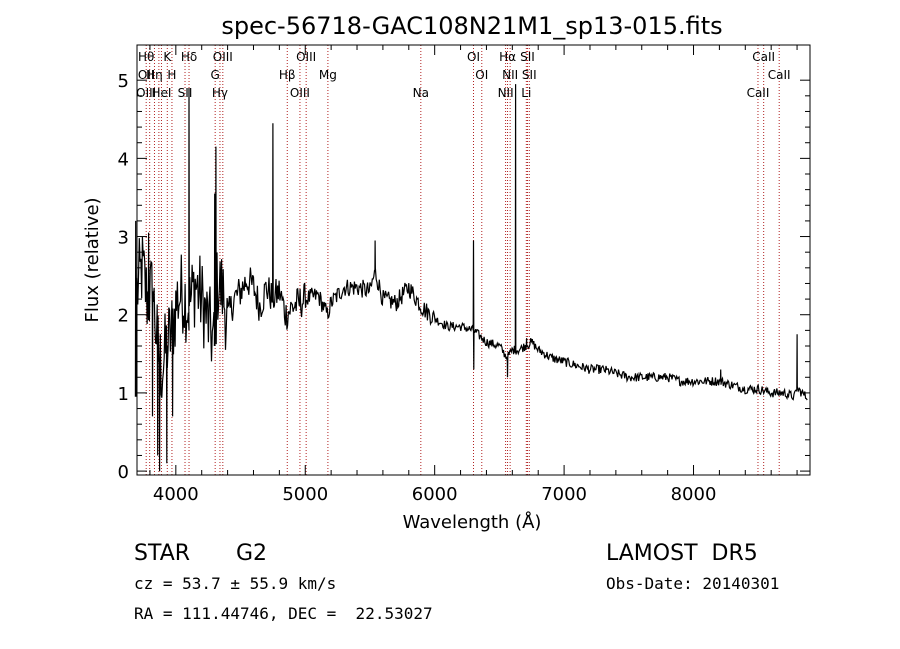 The image size is (900, 649). What do you see at coordinates (154, 75) in the screenshot?
I see `line-marker-label: Hη` at bounding box center [154, 75].